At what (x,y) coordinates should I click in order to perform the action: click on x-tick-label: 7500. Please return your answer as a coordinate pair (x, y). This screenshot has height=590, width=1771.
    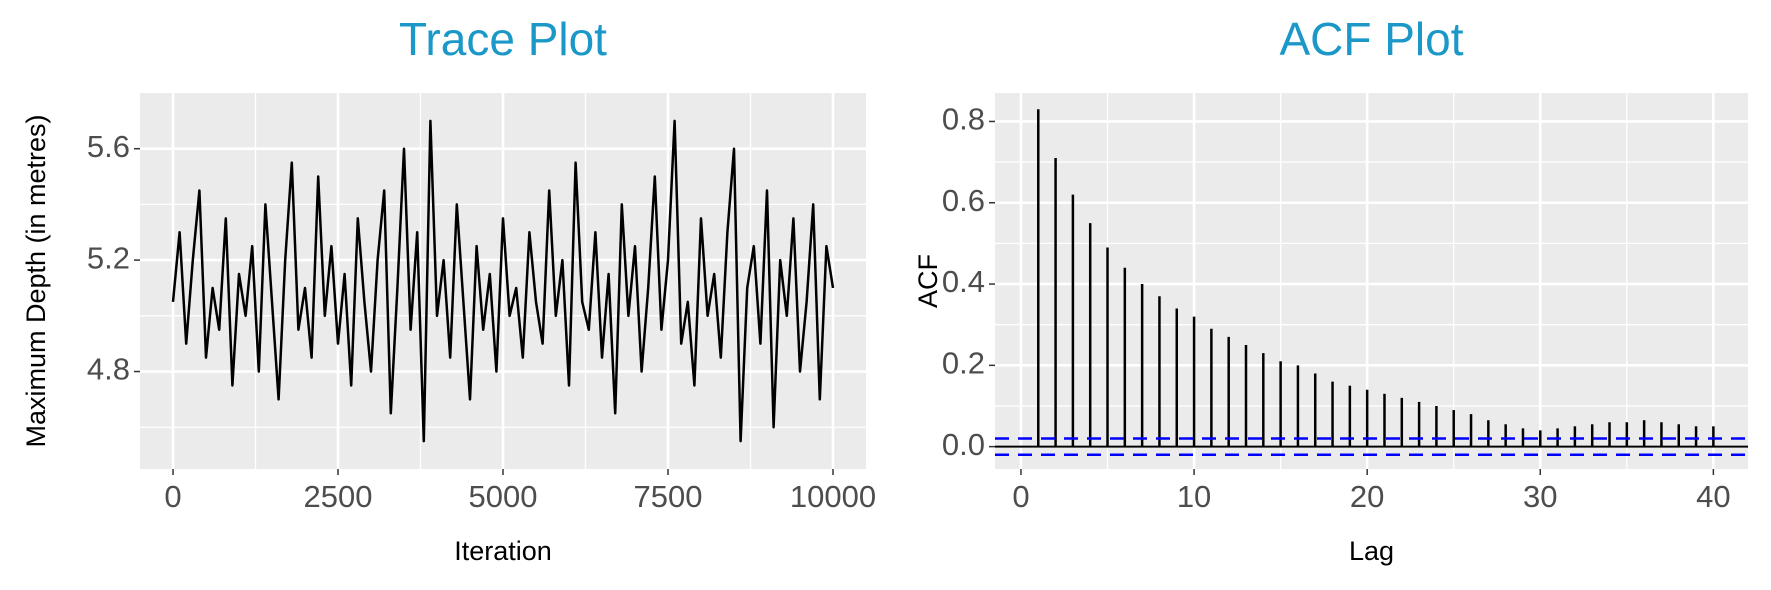
    Looking at the image, I should click on (668, 496).